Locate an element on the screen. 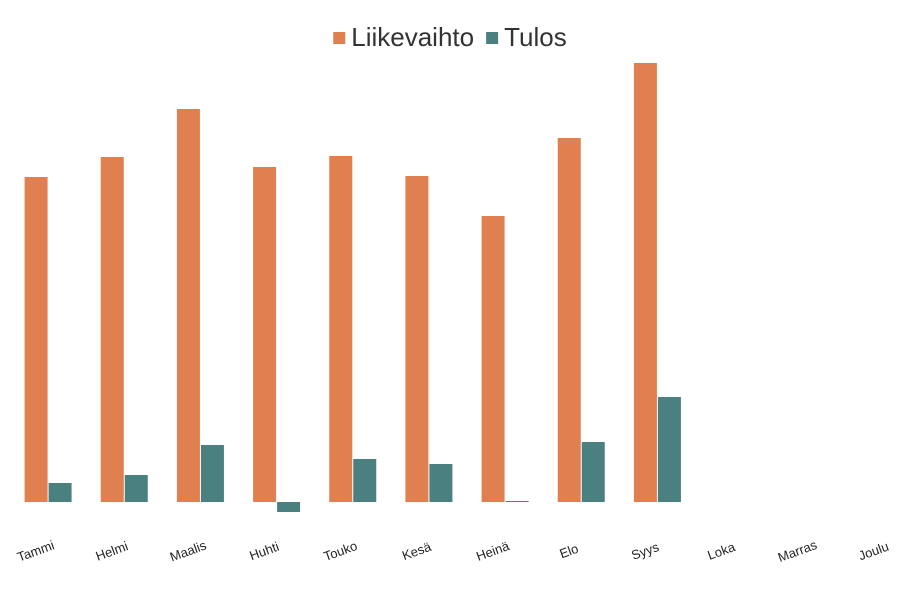 Image resolution: width=900 pixels, height=600 pixels. x-tick-label: Syys is located at coordinates (645, 551).